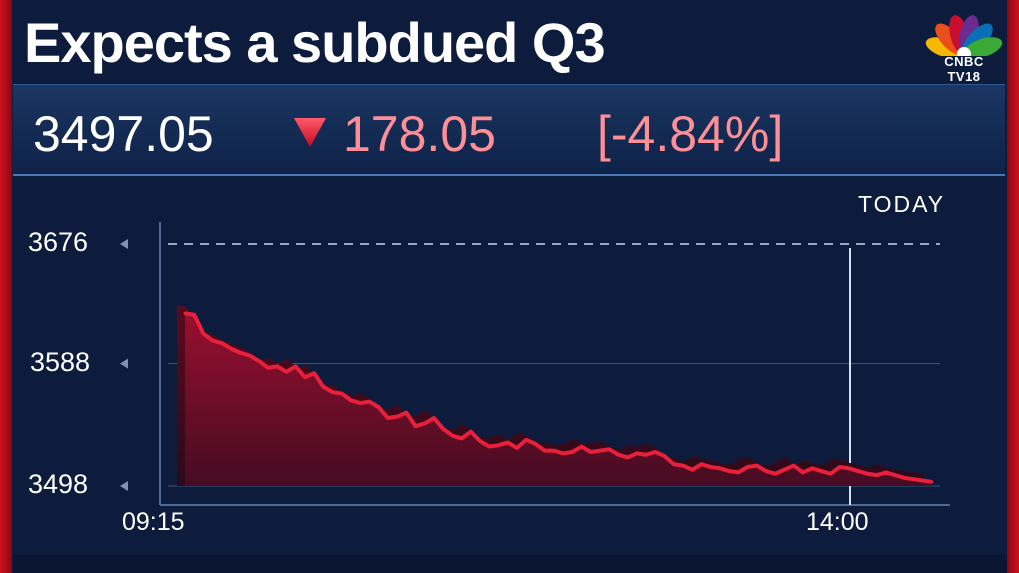 The width and height of the screenshot is (1019, 573). What do you see at coordinates (60, 361) in the screenshot?
I see `y-tick-label: 3588` at bounding box center [60, 361].